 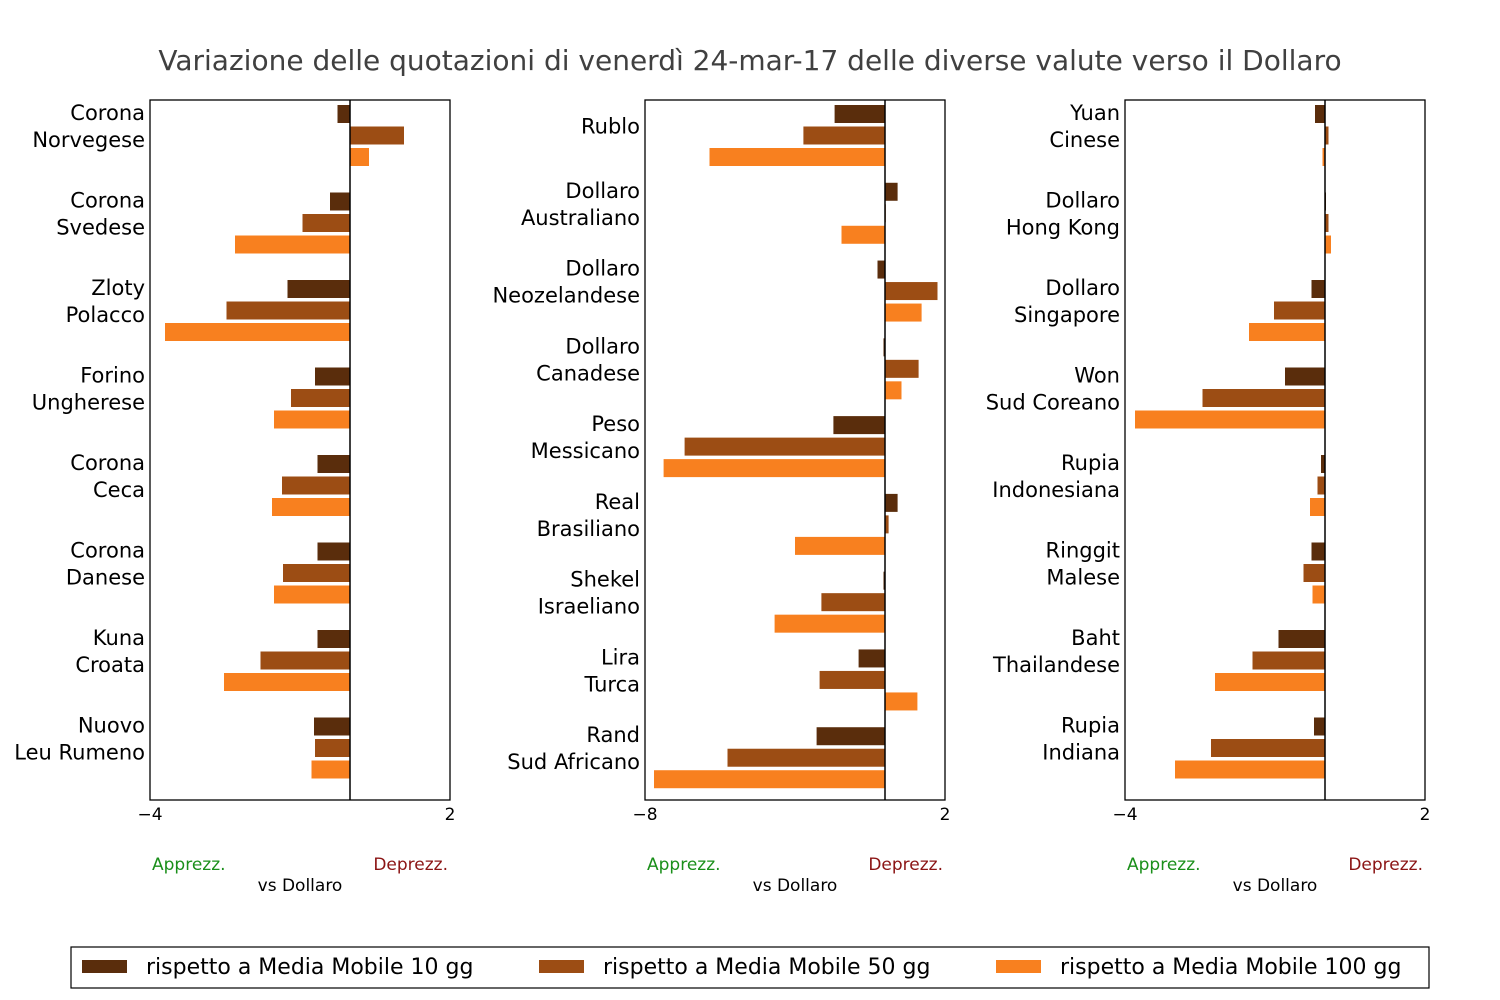 What do you see at coordinates (1053, 403) in the screenshot?
I see `category-label: Sud Coreano` at bounding box center [1053, 403].